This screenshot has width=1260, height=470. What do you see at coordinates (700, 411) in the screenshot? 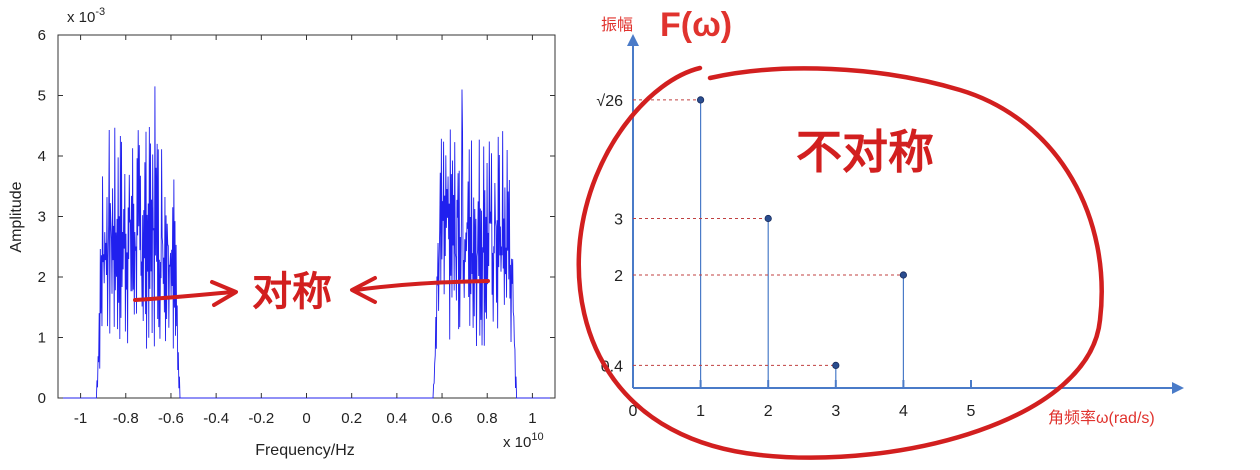
I see `right-x-tick-label: 1` at bounding box center [700, 411].